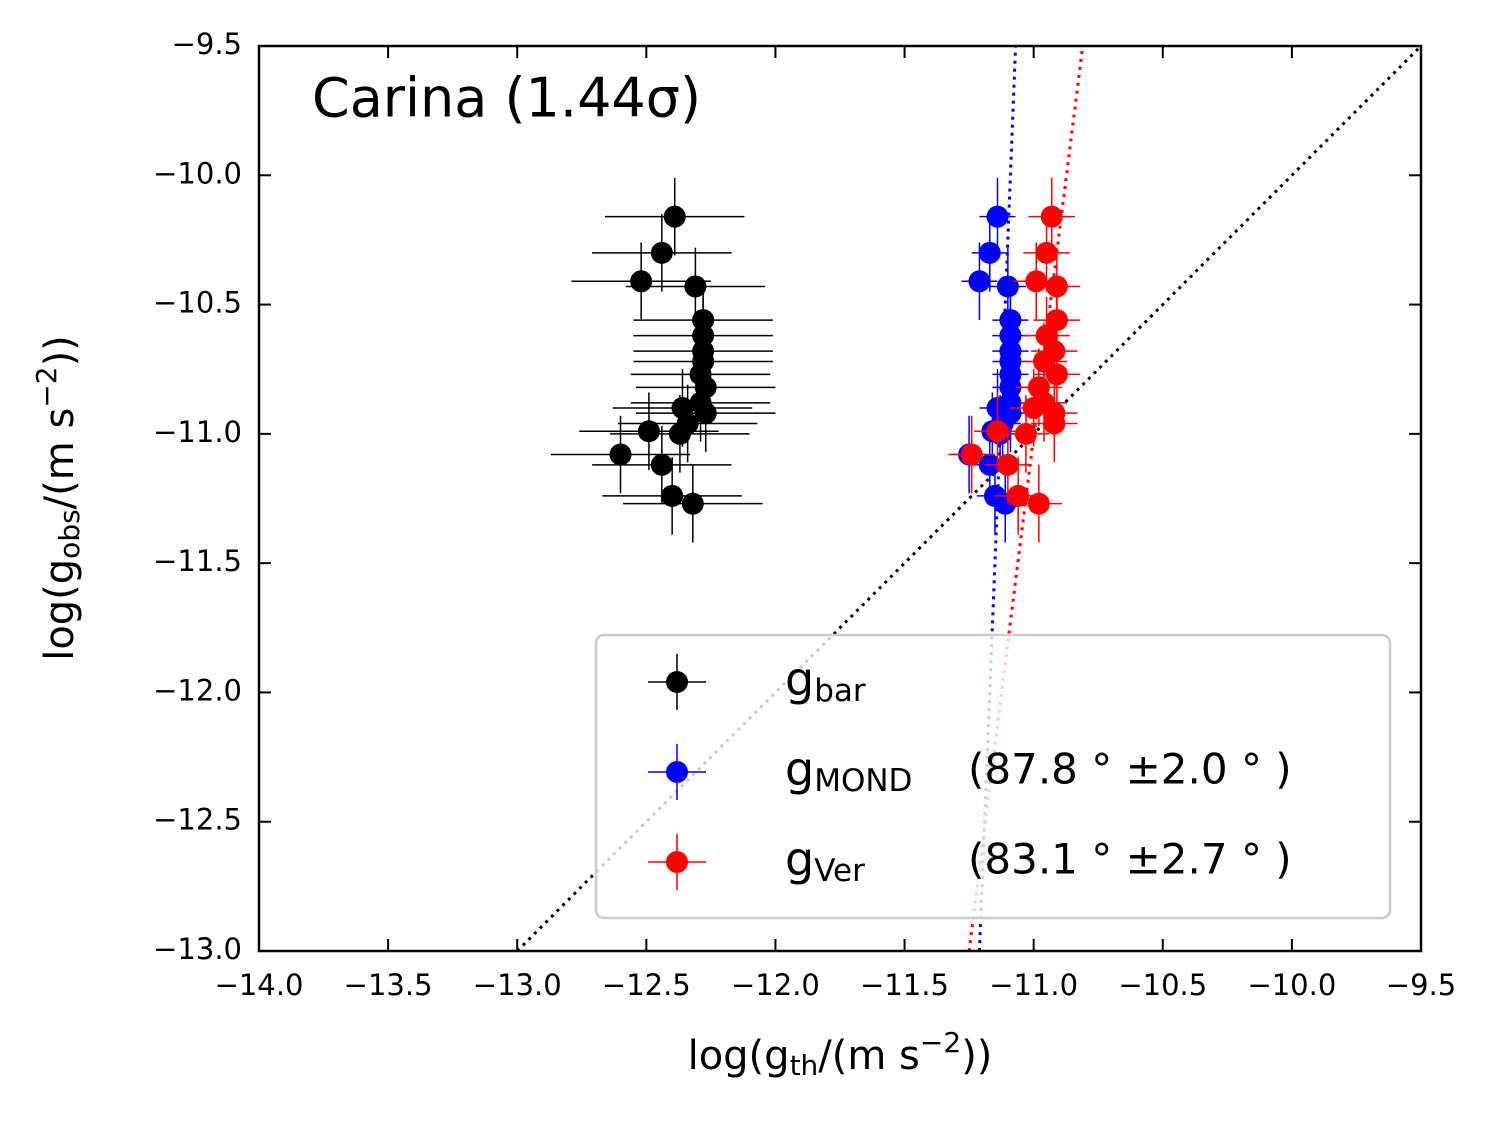  Describe the element at coordinates (197, 303) in the screenshot. I see `y-tick-label: −10.5` at that location.